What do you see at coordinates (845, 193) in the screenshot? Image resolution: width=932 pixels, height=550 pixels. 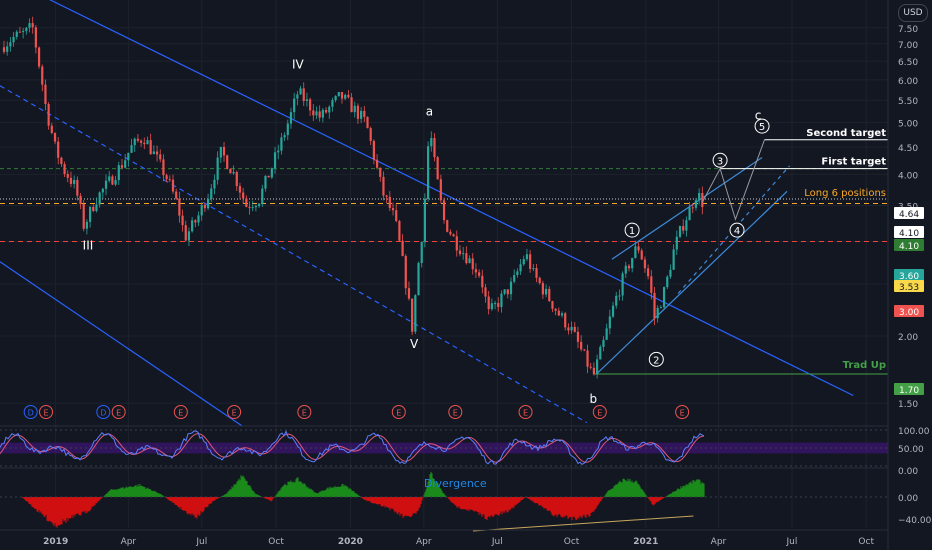 I see `level-annotation: Long 6 positions` at bounding box center [845, 193].